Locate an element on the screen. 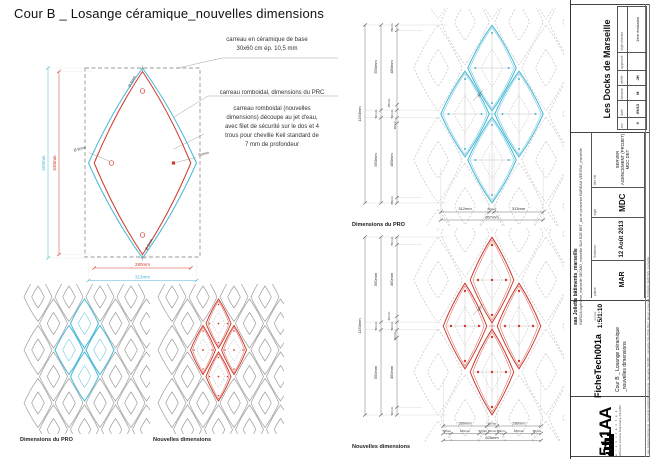 Image resolution: width=650 pixels, height=459 pixels. scale-value: 1:5/1:10 is located at coordinates (600, 316).